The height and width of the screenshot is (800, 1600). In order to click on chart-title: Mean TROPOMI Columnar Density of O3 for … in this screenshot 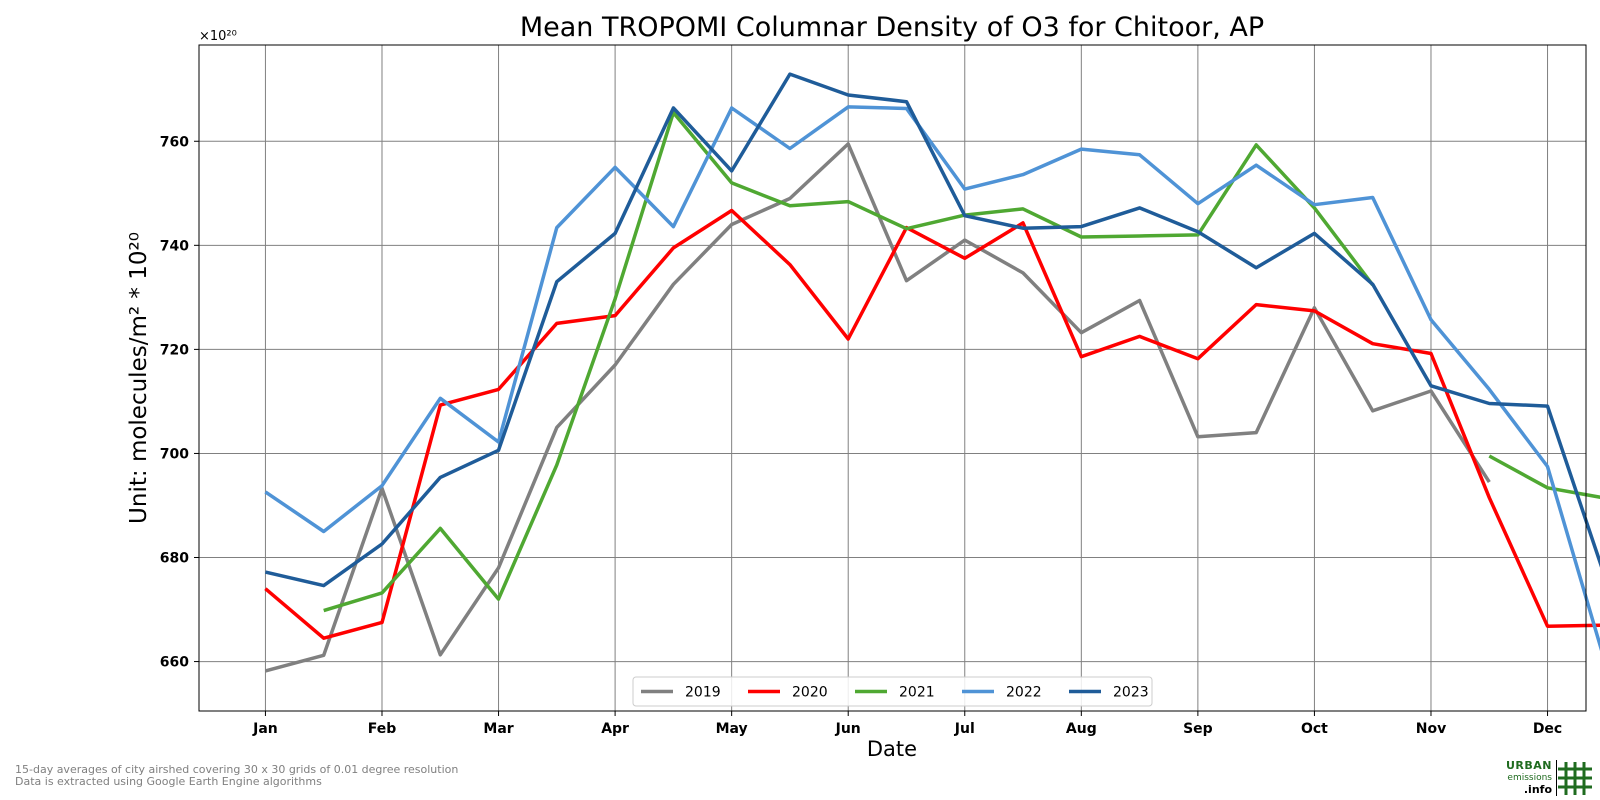, I will do `click(892, 27)`.